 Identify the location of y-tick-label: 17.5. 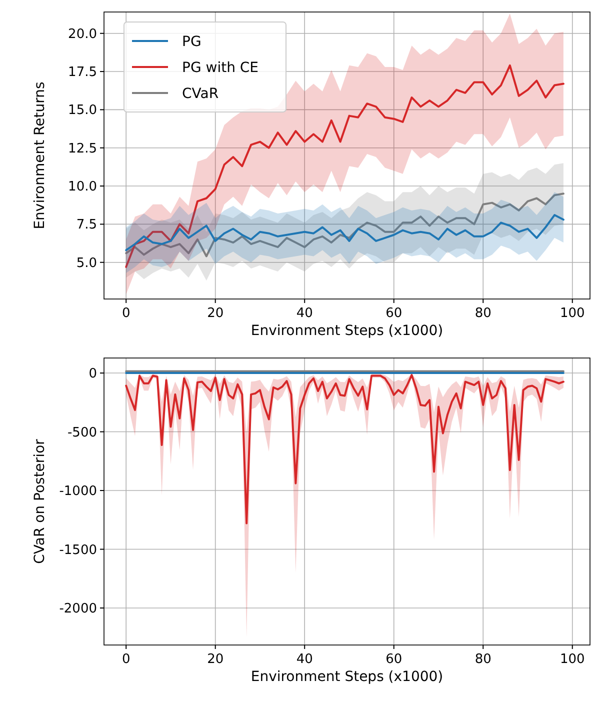
(82, 72).